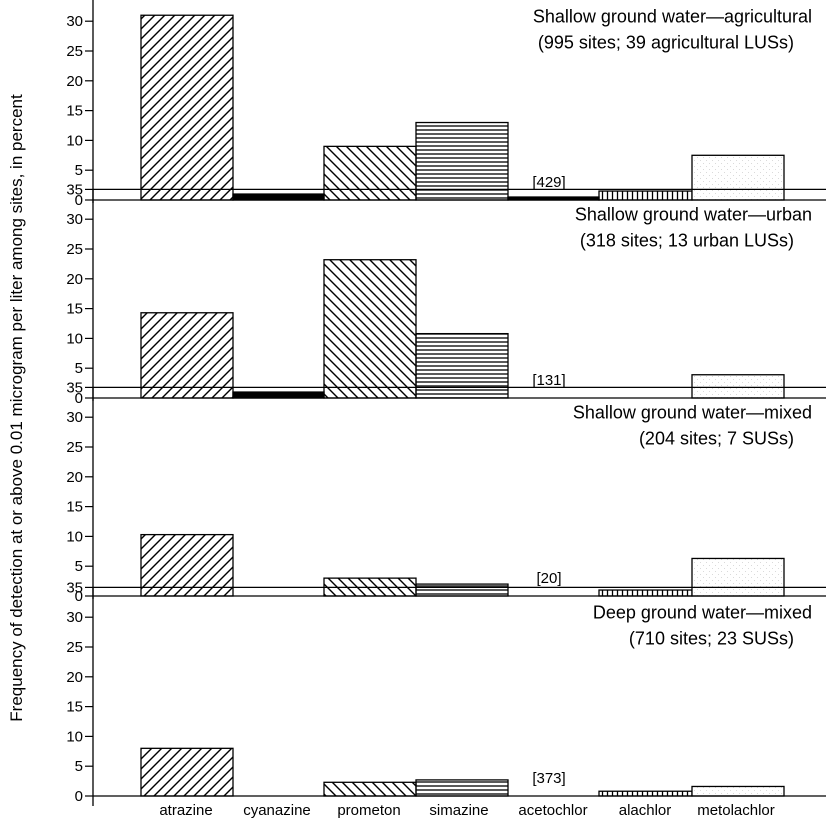  Describe the element at coordinates (277, 810) in the screenshot. I see `x-tick-label: cyanazine` at that location.